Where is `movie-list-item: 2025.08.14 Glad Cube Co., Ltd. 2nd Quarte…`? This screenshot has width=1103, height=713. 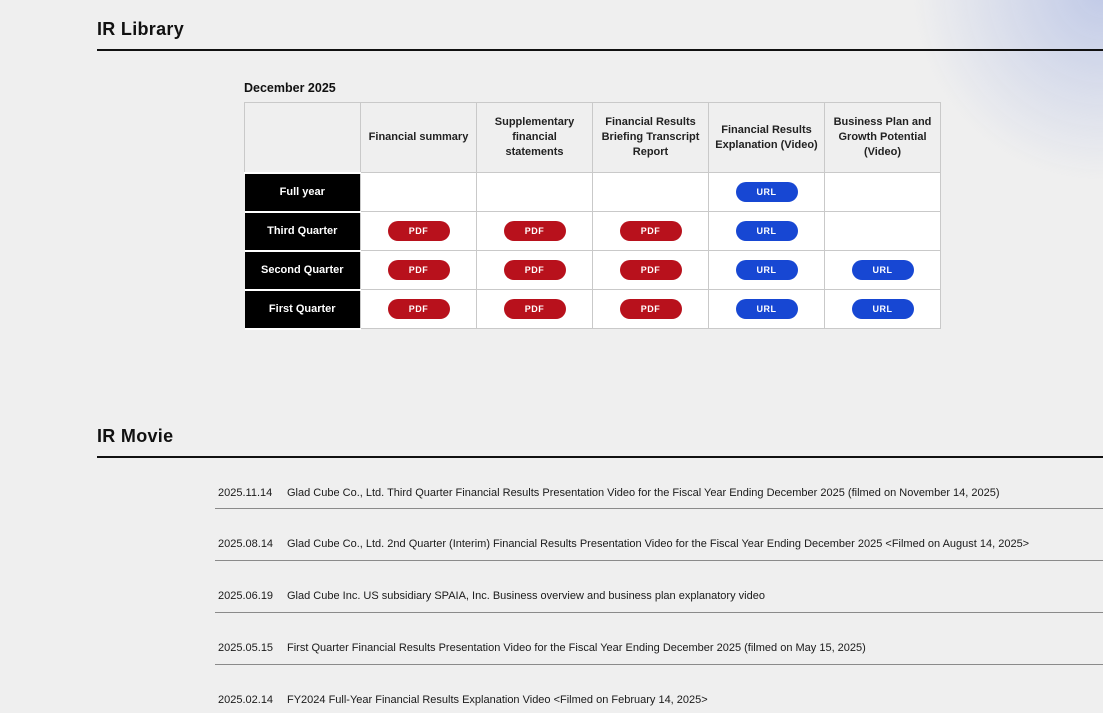
movie-list-item: 2025.08.14 Glad Cube Co., Ltd. 2nd Quarte… is located at coordinates (659, 549).